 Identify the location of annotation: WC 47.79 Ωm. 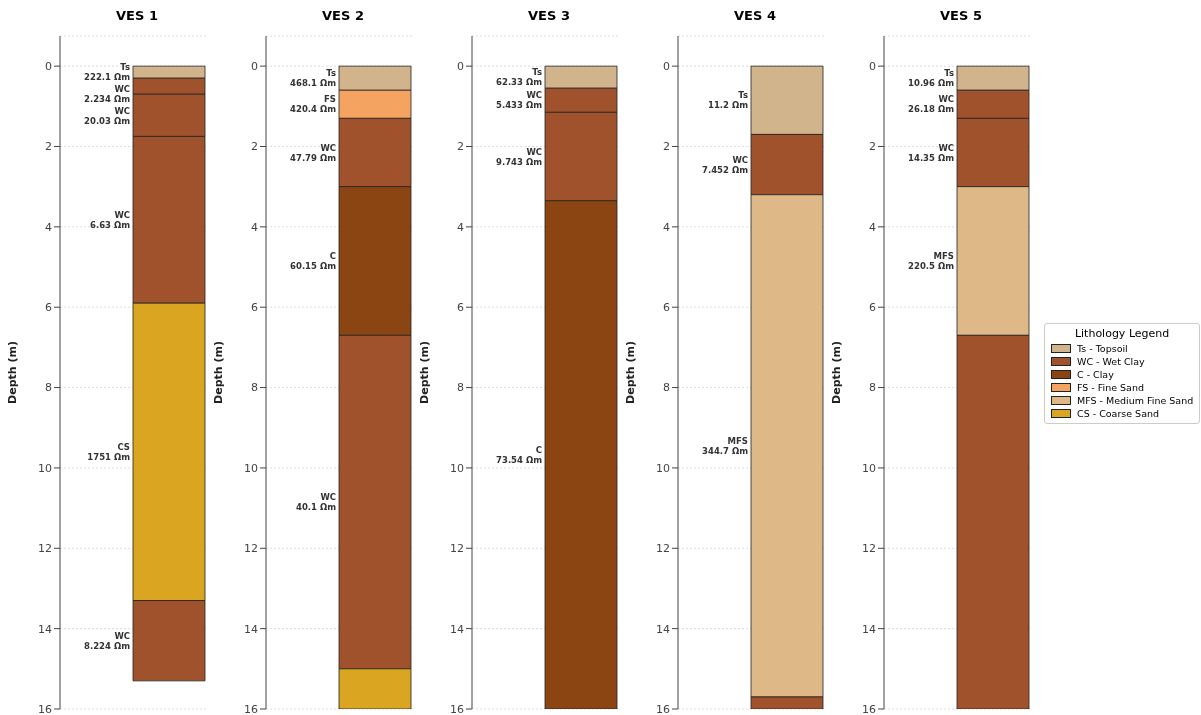
(313, 152).